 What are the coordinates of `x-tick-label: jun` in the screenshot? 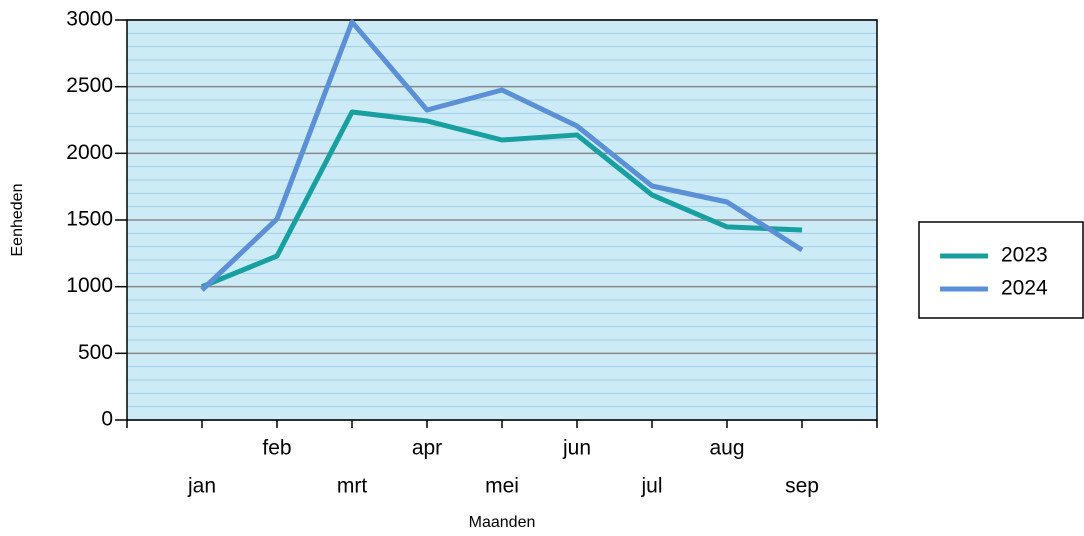 It's located at (576, 448).